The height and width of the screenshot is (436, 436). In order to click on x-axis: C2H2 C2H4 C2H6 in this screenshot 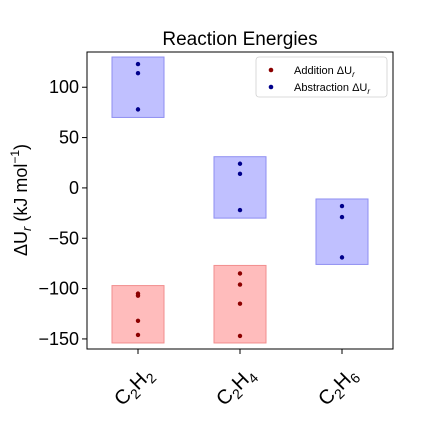, I will do `click(237, 380)`.